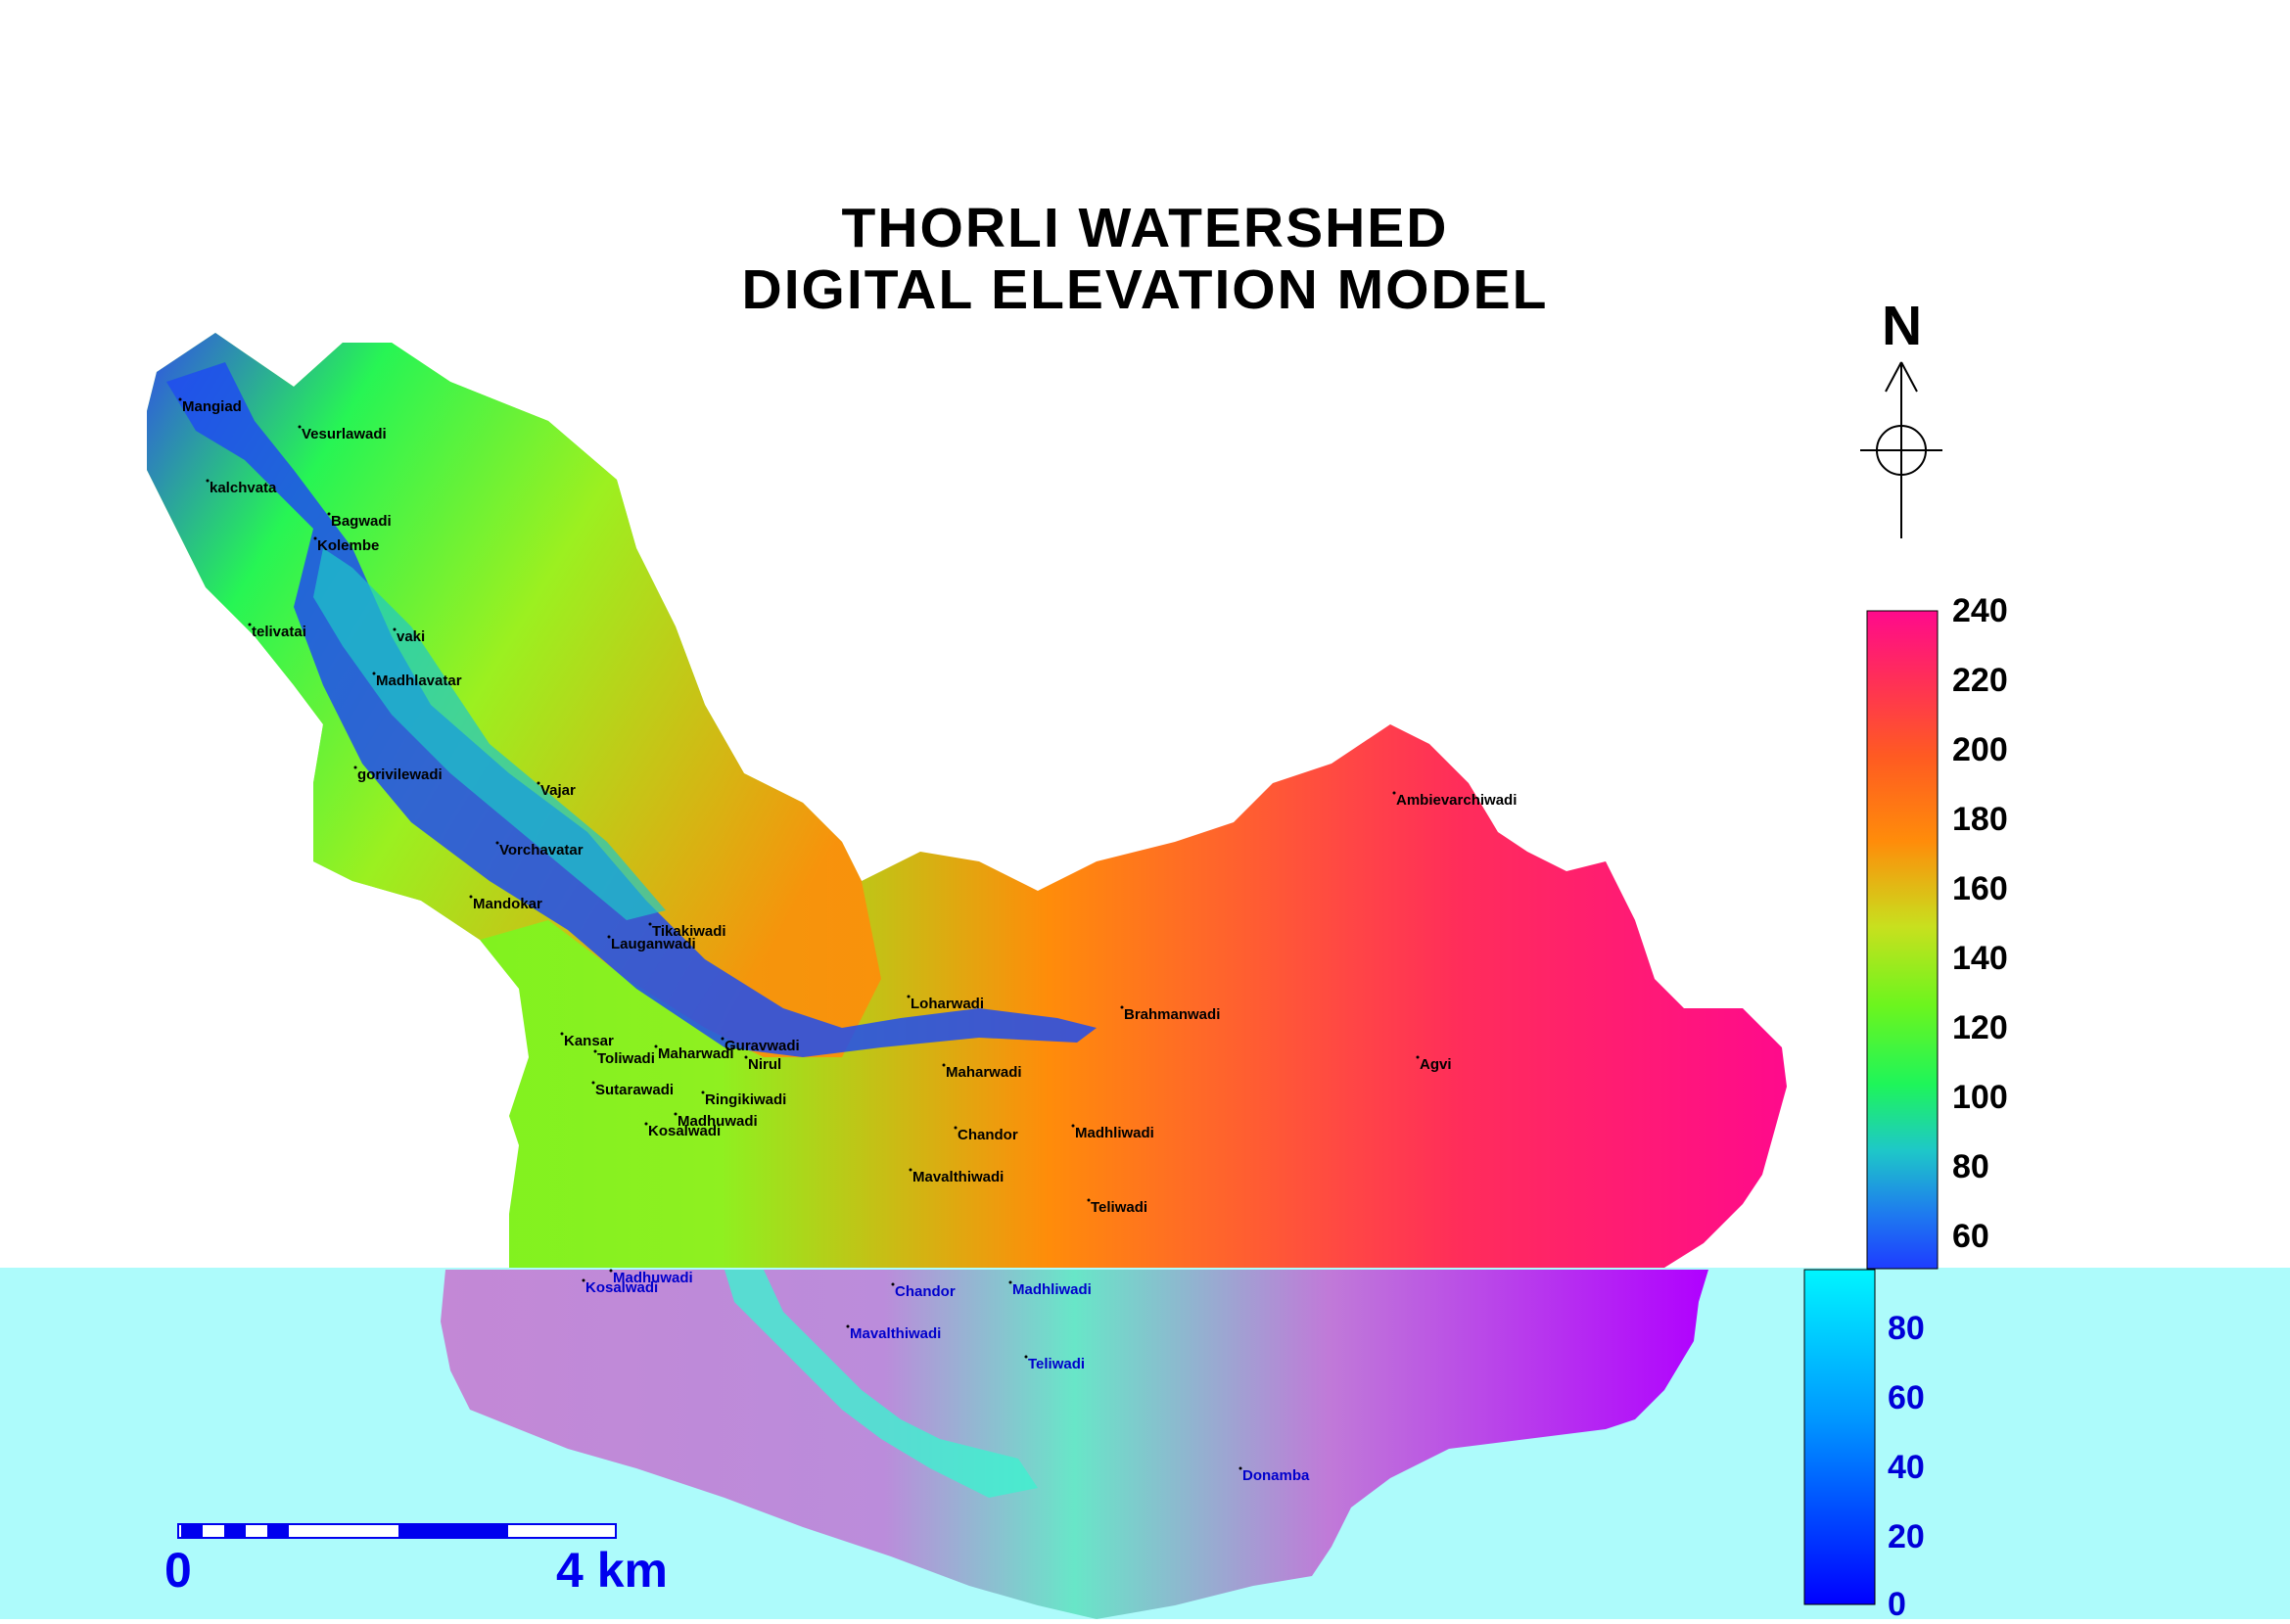 This screenshot has height=1624, width=2290. What do you see at coordinates (881, 1384) in the screenshot?
I see `lower-valley` at bounding box center [881, 1384].